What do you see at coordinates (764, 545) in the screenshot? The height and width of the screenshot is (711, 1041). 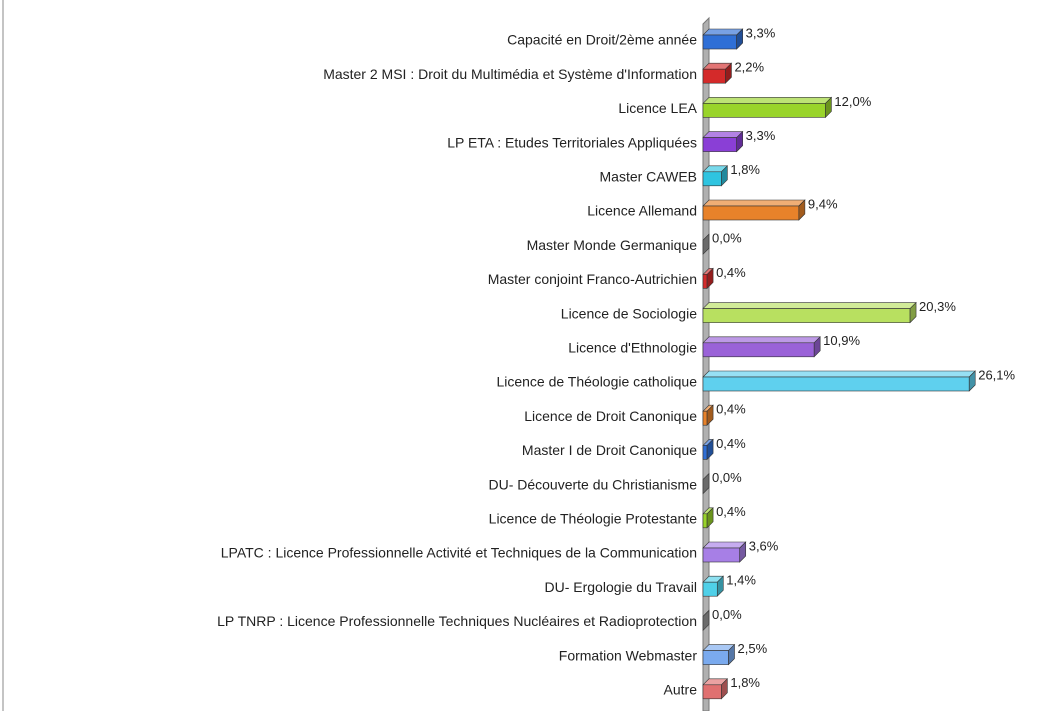 I see `value-label: 3,6%` at bounding box center [764, 545].